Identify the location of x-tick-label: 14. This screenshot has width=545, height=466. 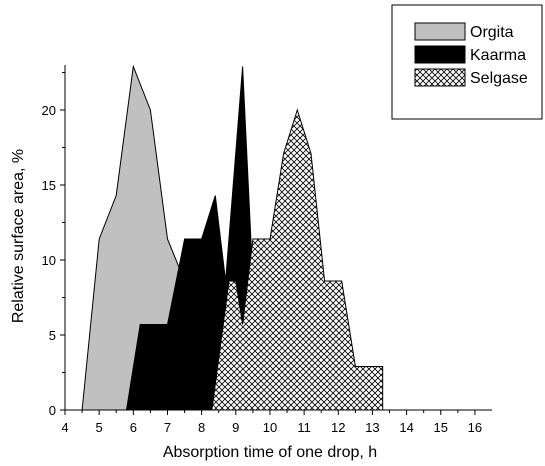
(406, 427).